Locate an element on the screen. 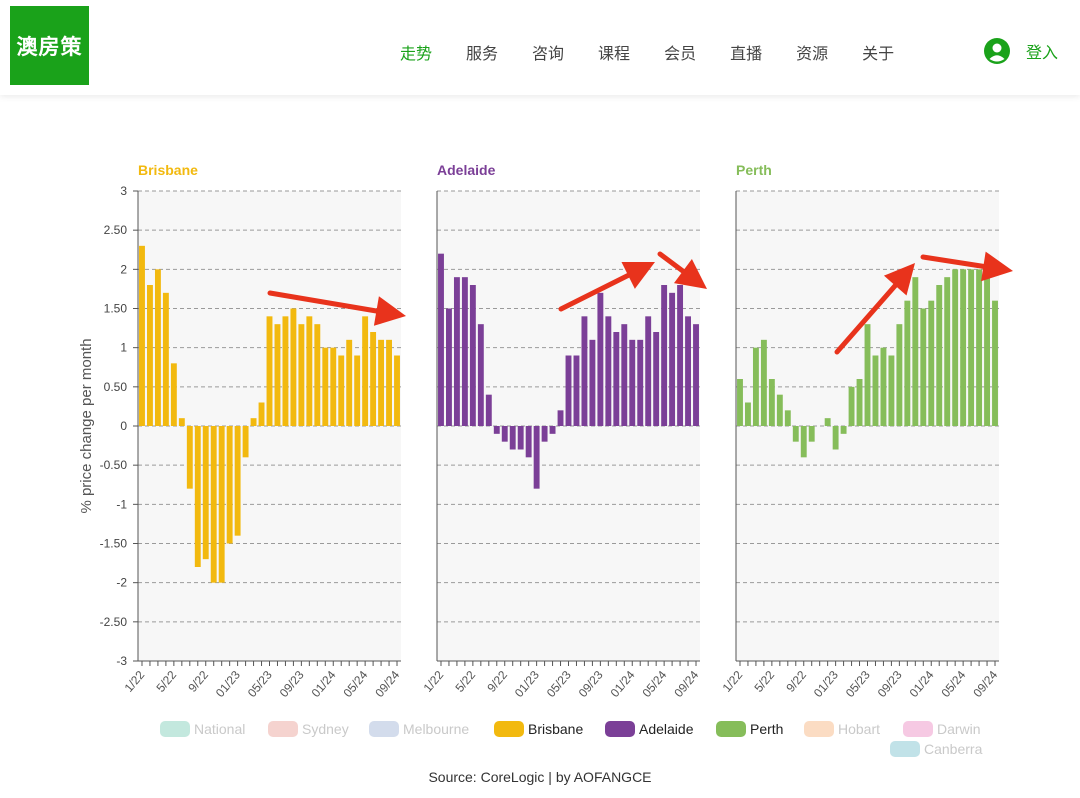 Image resolution: width=1080 pixels, height=798 pixels. legend-item-canberra: Canberra is located at coordinates (936, 749).